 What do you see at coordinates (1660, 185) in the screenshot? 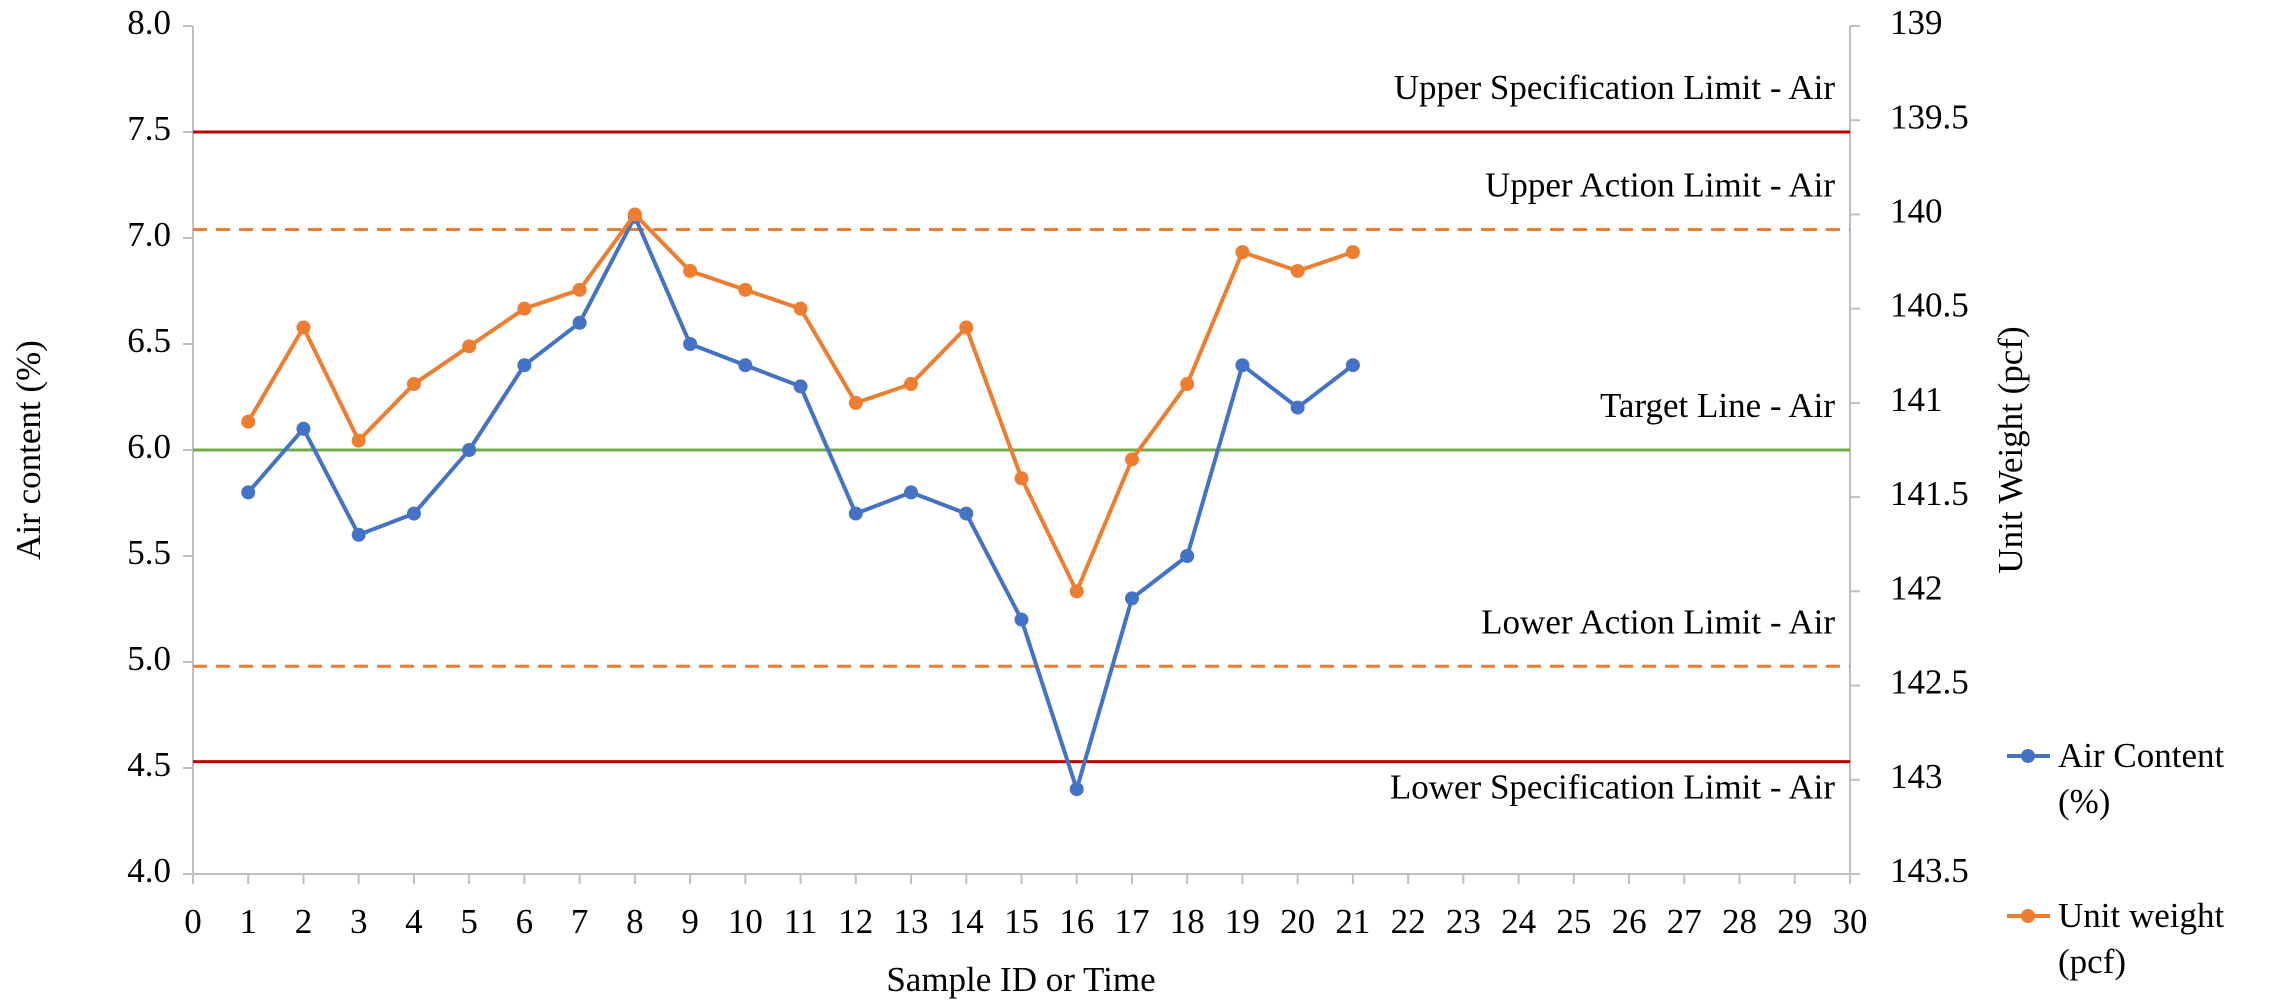
I see `reference-label: Upper Action Limit - Air` at bounding box center [1660, 185].